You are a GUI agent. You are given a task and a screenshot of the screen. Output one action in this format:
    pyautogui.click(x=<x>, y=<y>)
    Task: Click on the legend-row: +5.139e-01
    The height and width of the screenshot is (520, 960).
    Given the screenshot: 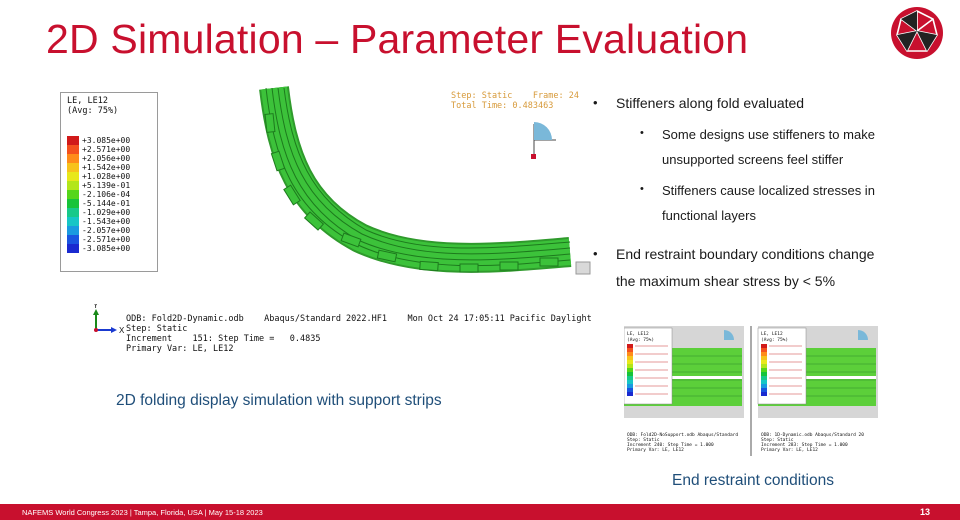 What is the action you would take?
    pyautogui.click(x=98, y=185)
    